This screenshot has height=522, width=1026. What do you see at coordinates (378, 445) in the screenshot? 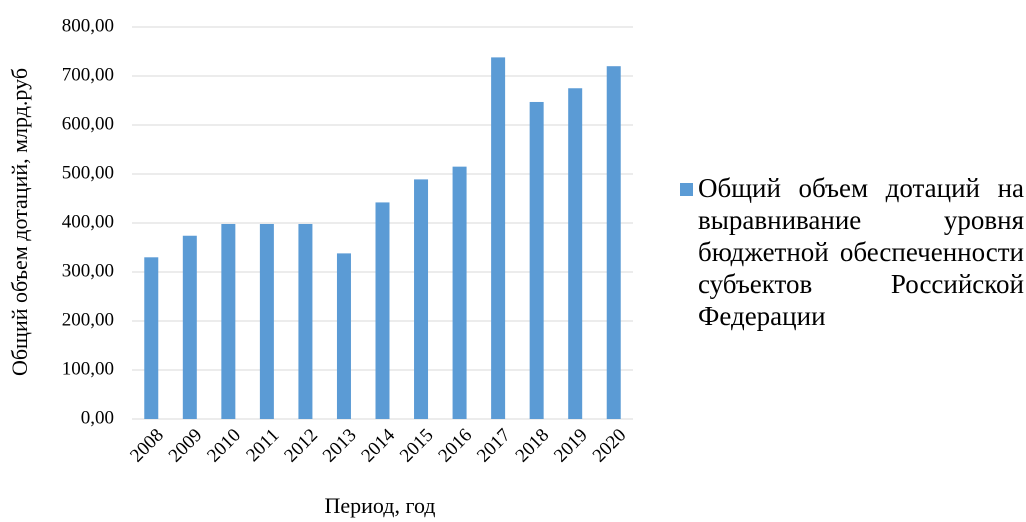
I see `x-tick-label: 2014` at bounding box center [378, 445].